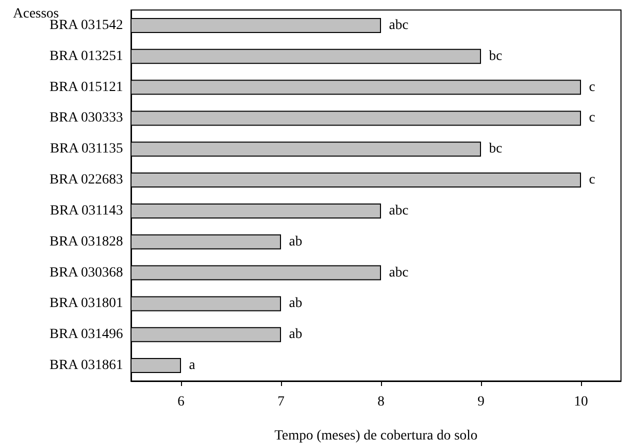 Image resolution: width=624 pixels, height=448 pixels. I want to click on y-tick-label: BRA 031542, so click(86, 25).